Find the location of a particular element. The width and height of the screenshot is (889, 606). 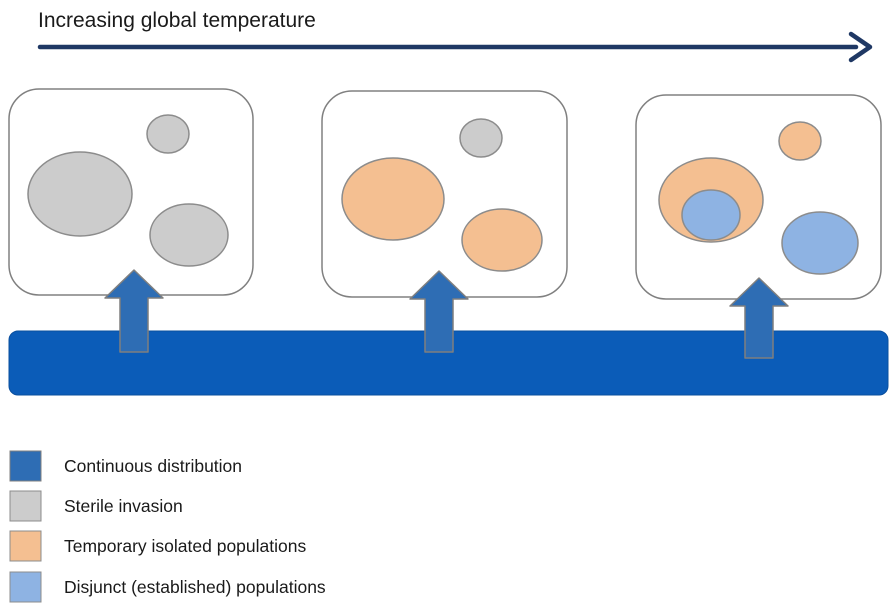

legend-item-disjunct: Disjunct (established) populations is located at coordinates (167, 587).